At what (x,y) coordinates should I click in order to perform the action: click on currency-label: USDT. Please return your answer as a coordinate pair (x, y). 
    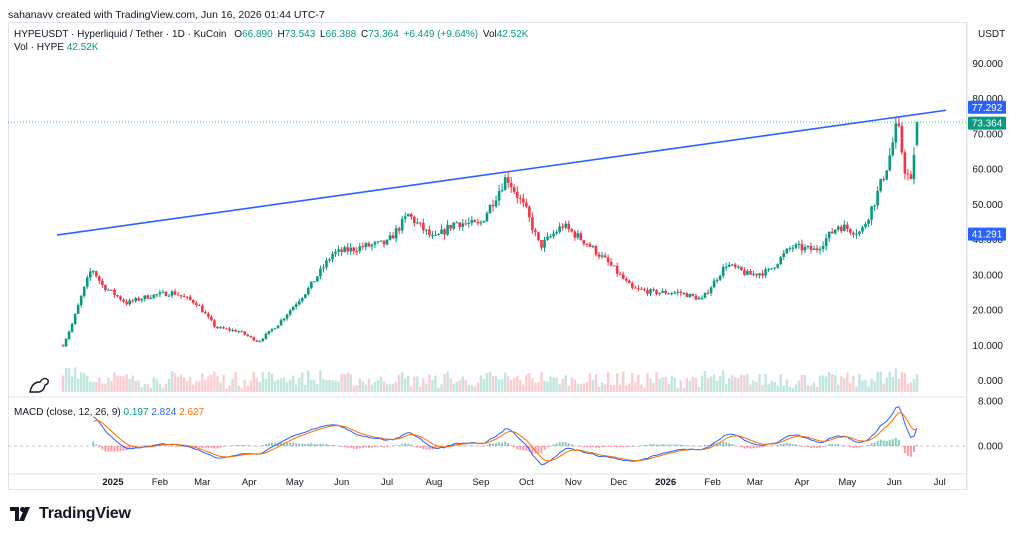
    Looking at the image, I should click on (992, 34).